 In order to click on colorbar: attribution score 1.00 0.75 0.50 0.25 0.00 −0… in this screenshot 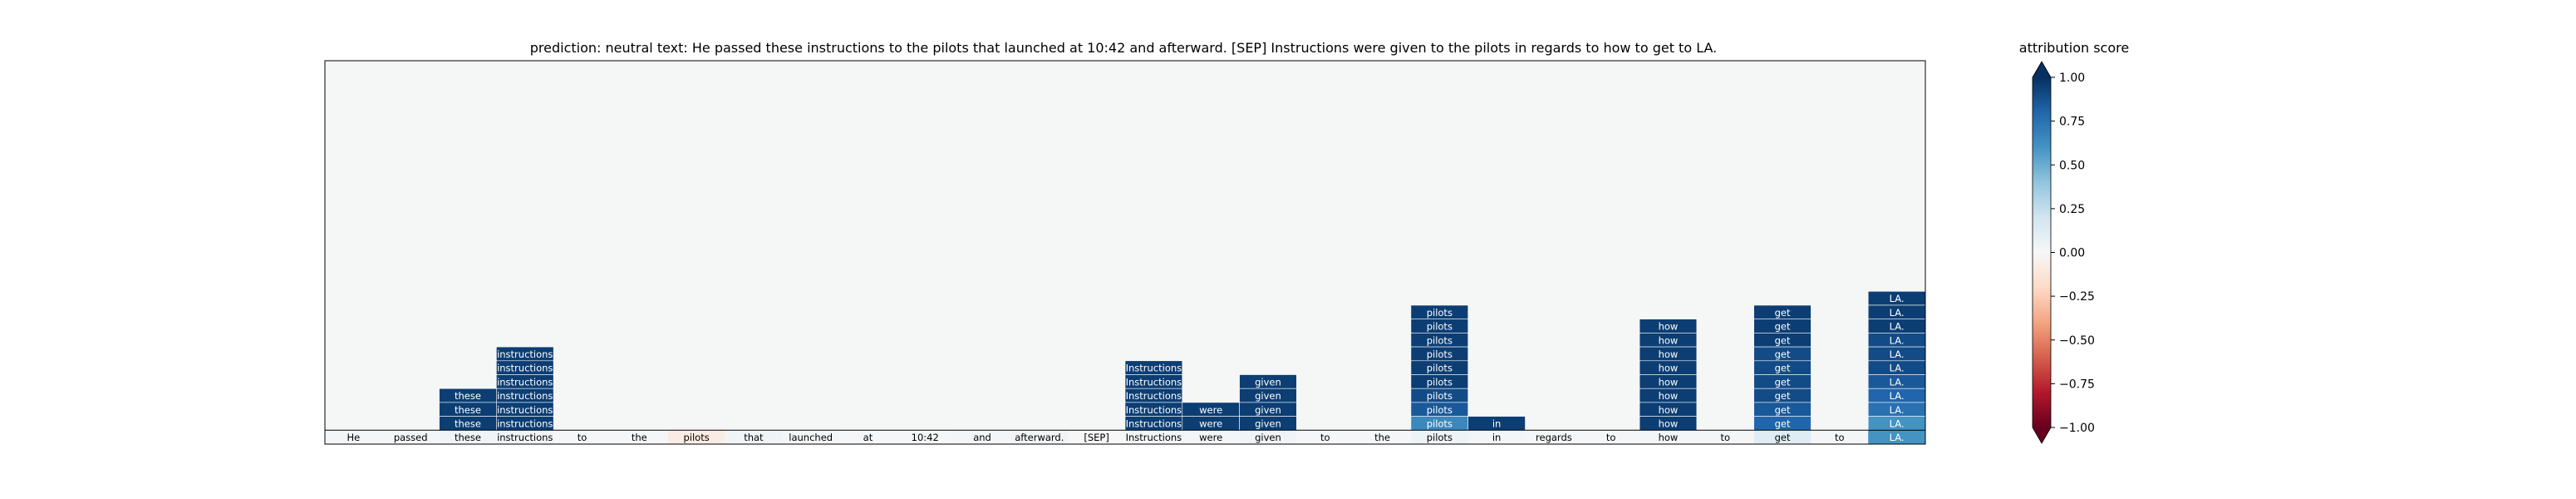, I will do `click(2074, 242)`.